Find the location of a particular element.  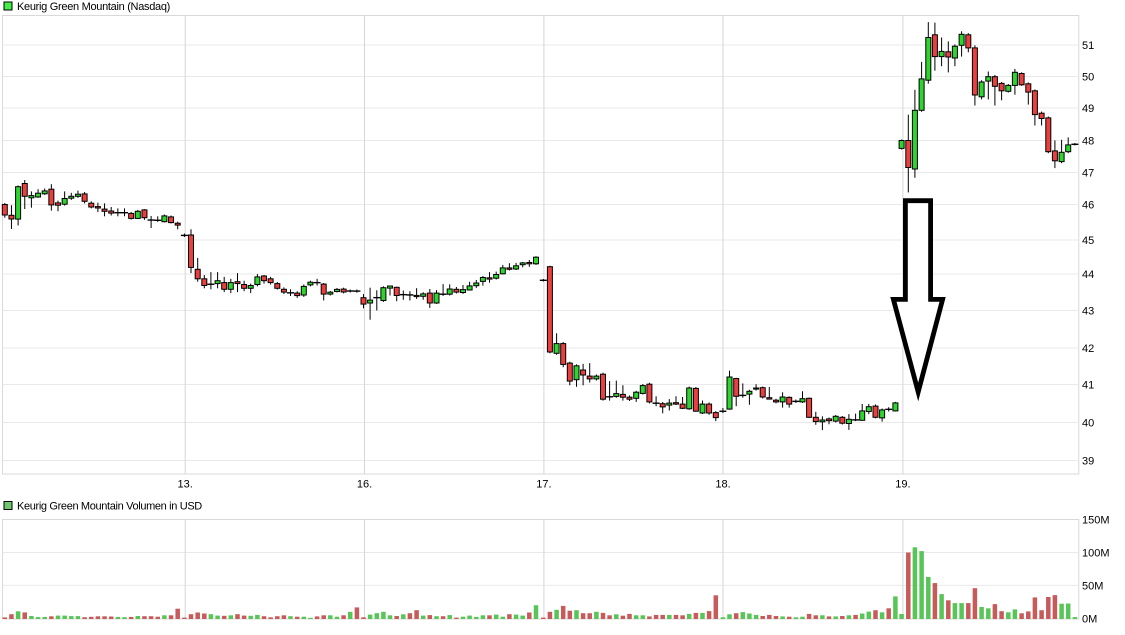

svg-text: Keurig Green Mountain (Nasdaq) is located at coordinates (93, 7).